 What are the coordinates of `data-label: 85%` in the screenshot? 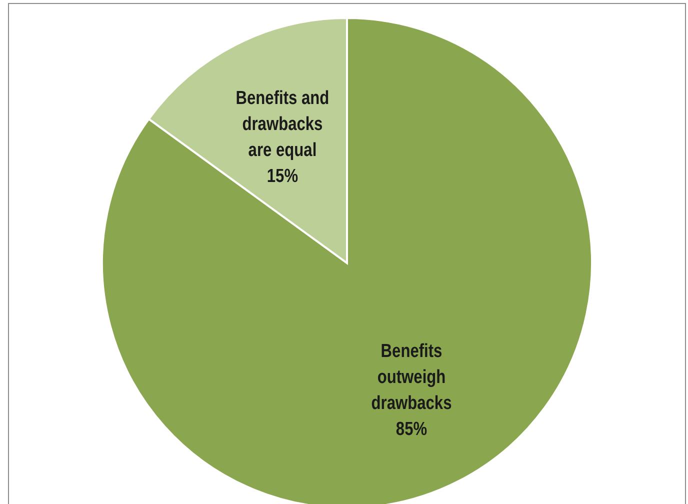 It's located at (412, 429).